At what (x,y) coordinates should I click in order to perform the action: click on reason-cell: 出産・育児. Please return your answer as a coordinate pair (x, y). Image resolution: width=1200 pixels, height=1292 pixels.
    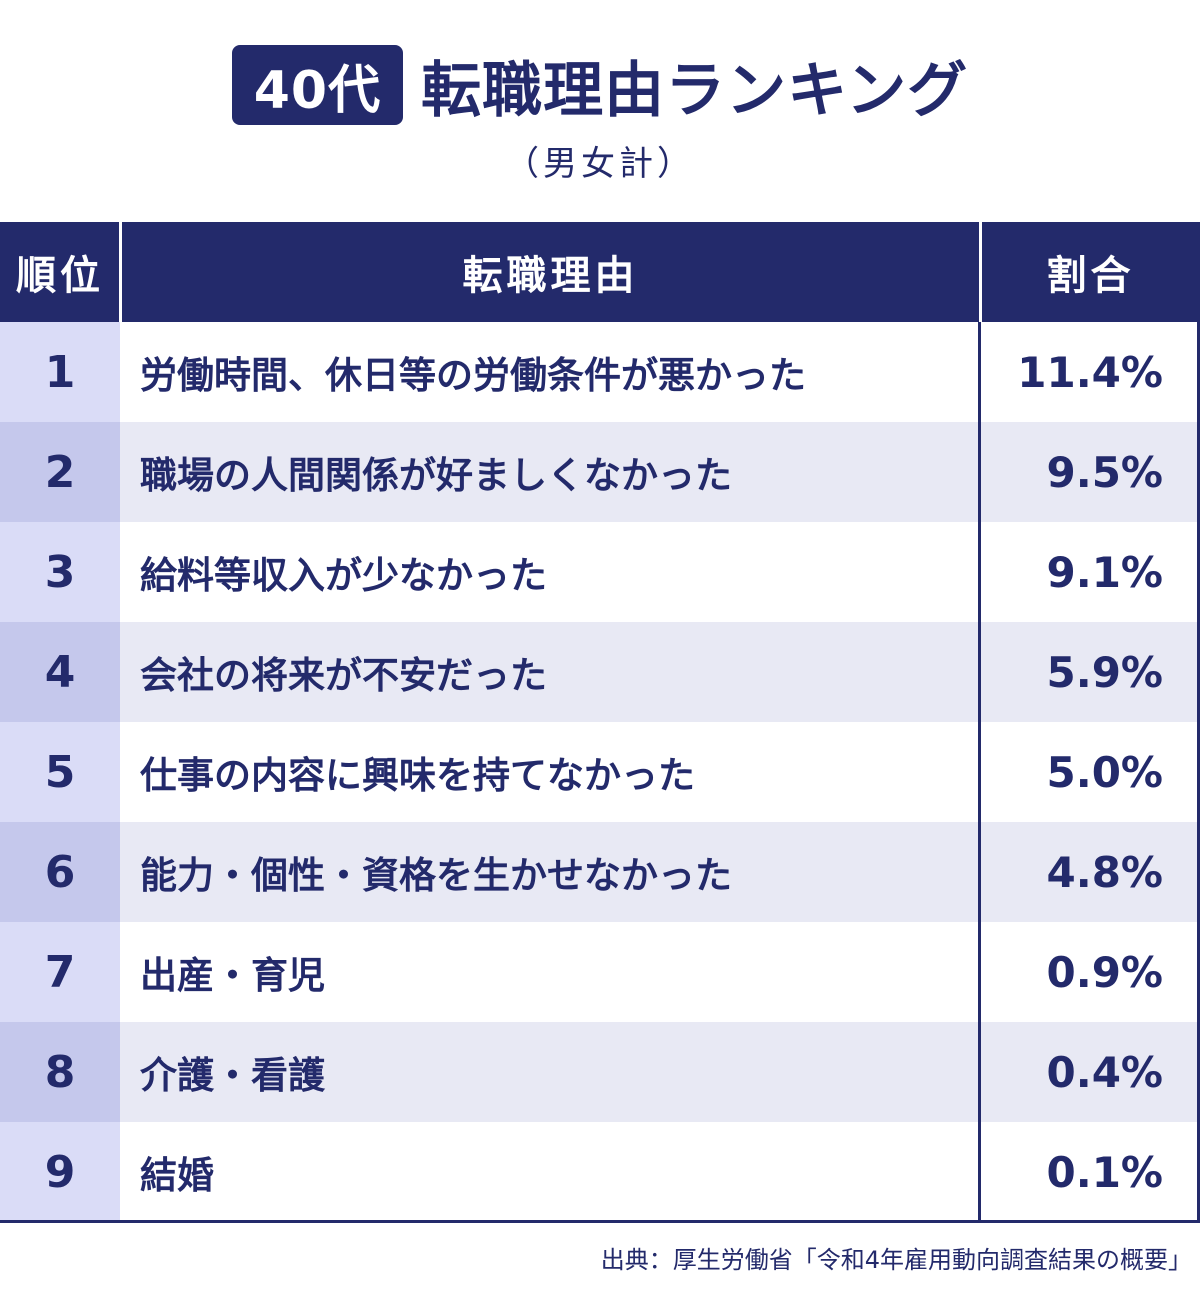
    Looking at the image, I should click on (232, 975).